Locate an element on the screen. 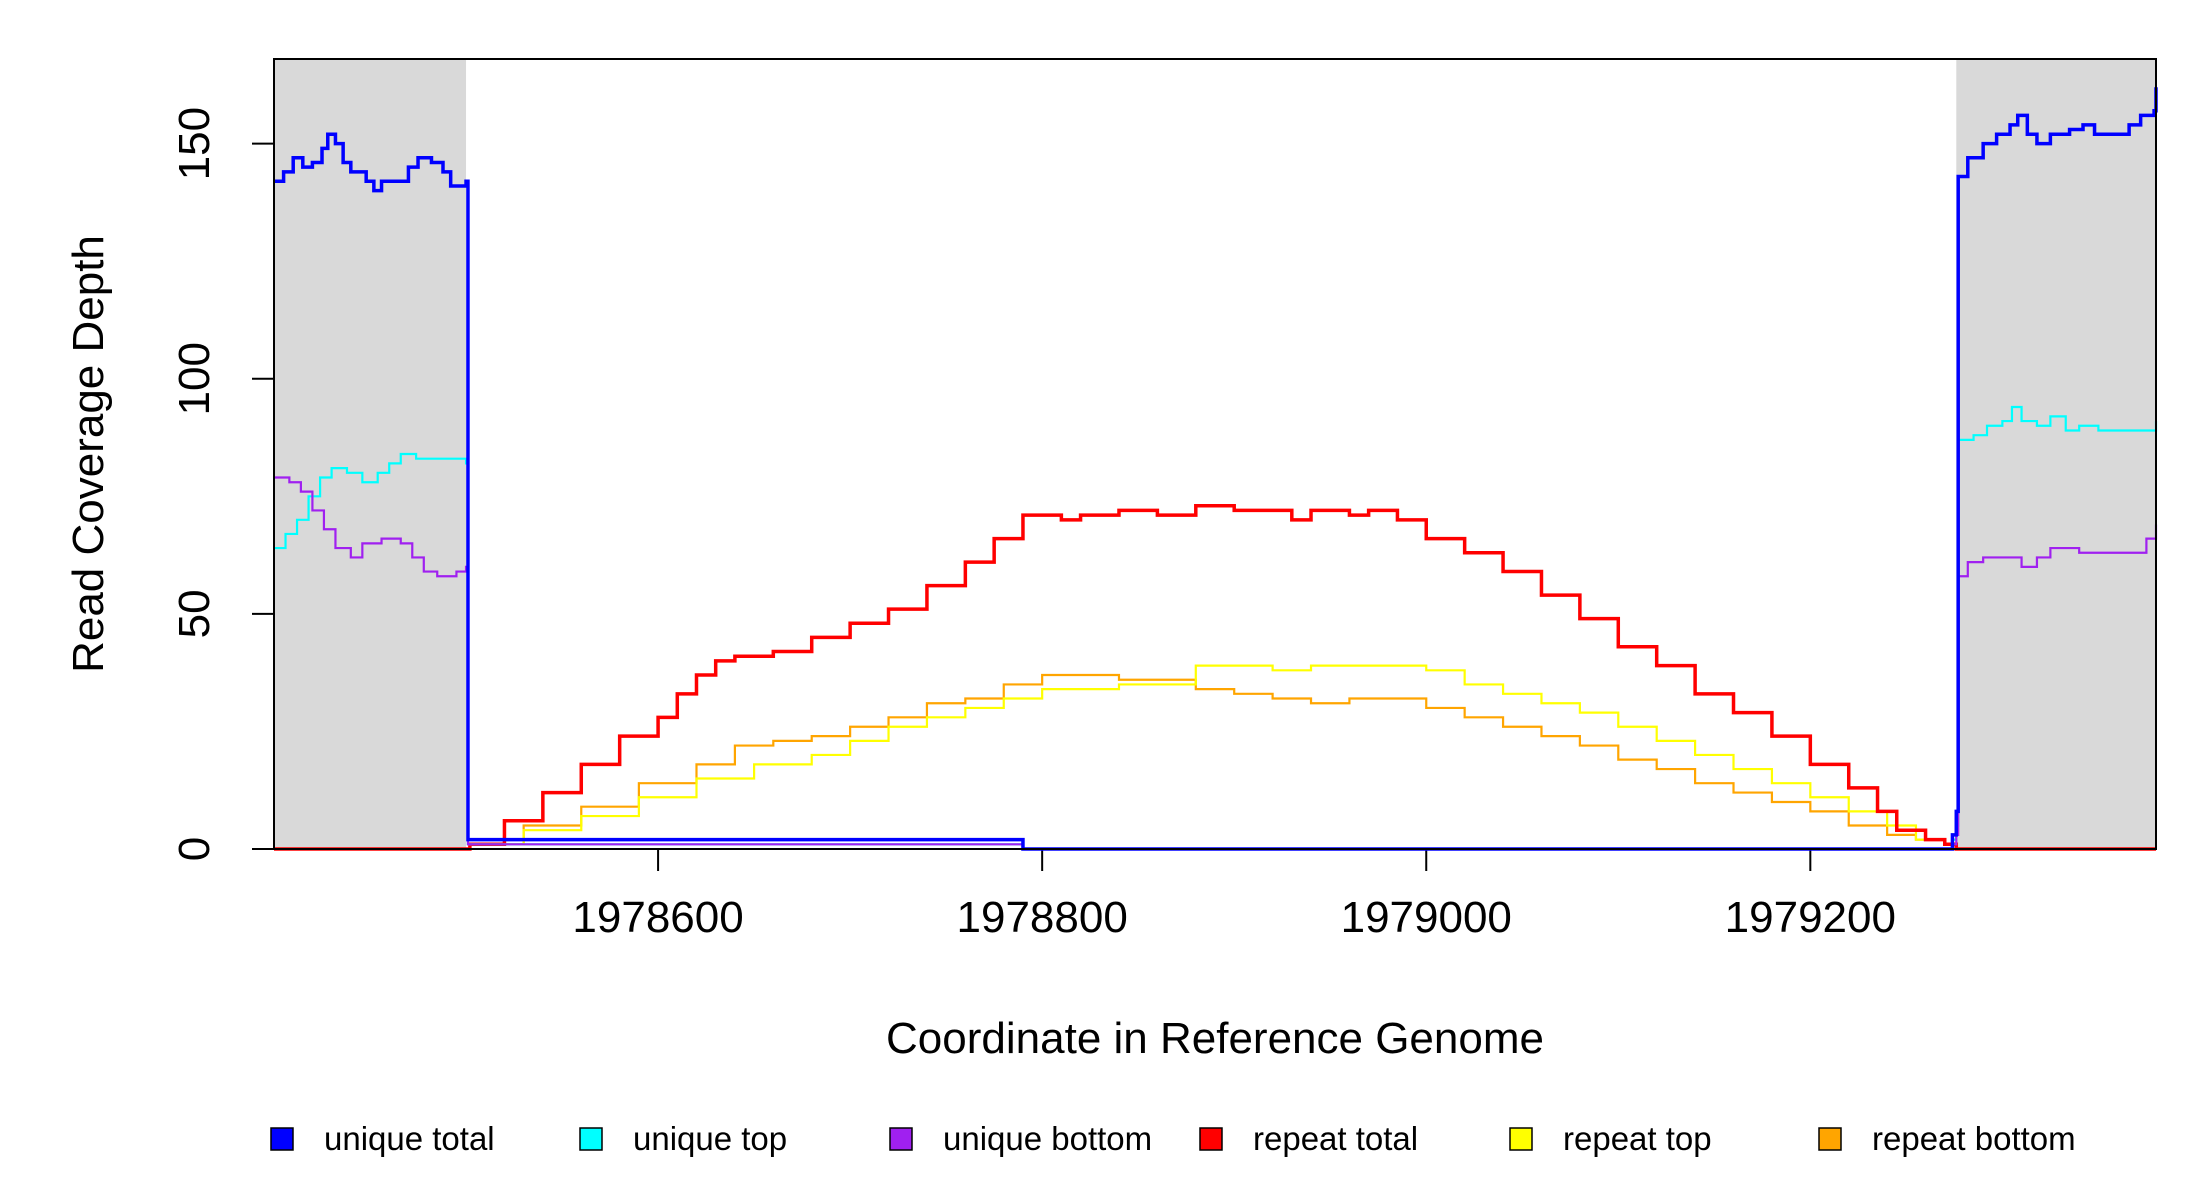 The width and height of the screenshot is (2200, 1200). y-tick-label: 0 is located at coordinates (194, 849).